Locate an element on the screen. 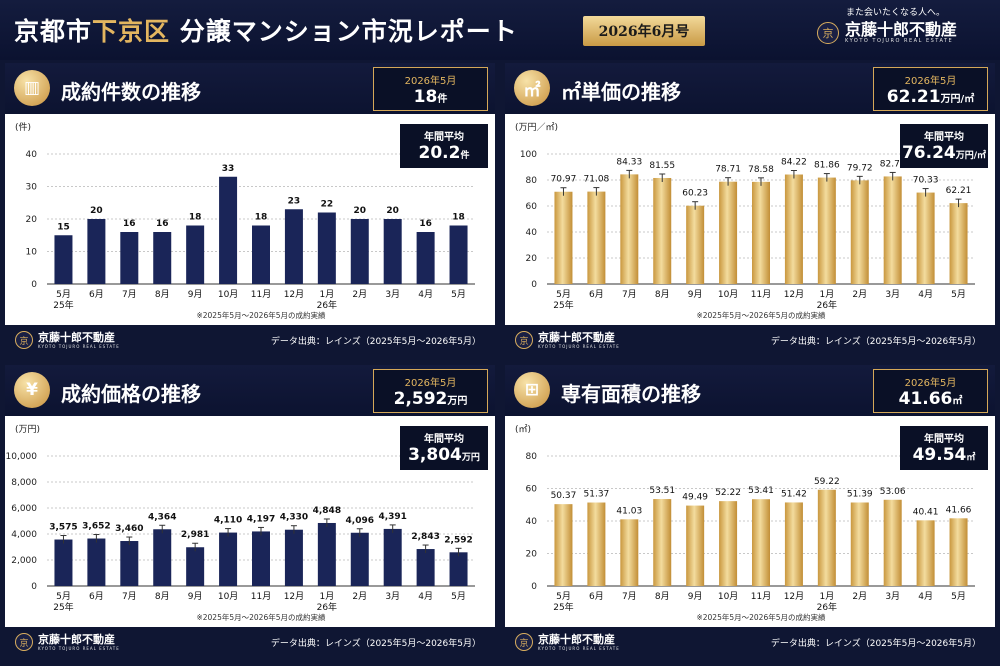  current-month-box: 2026年5月 41.66㎡ is located at coordinates (930, 391).